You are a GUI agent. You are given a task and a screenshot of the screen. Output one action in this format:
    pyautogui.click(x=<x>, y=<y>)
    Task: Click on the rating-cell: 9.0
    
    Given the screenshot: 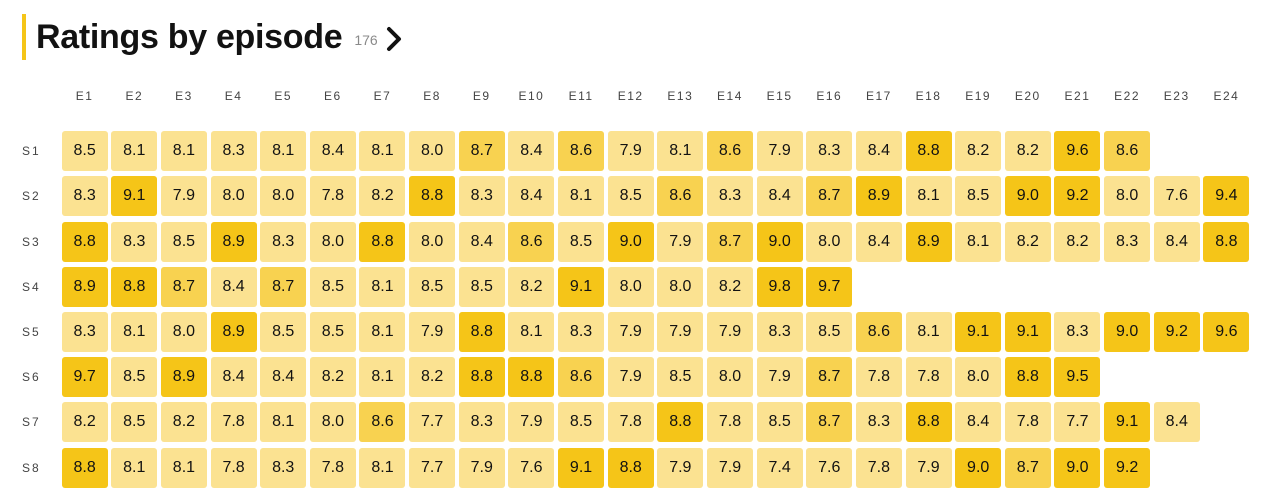 What is the action you would take?
    pyautogui.click(x=1027, y=196)
    